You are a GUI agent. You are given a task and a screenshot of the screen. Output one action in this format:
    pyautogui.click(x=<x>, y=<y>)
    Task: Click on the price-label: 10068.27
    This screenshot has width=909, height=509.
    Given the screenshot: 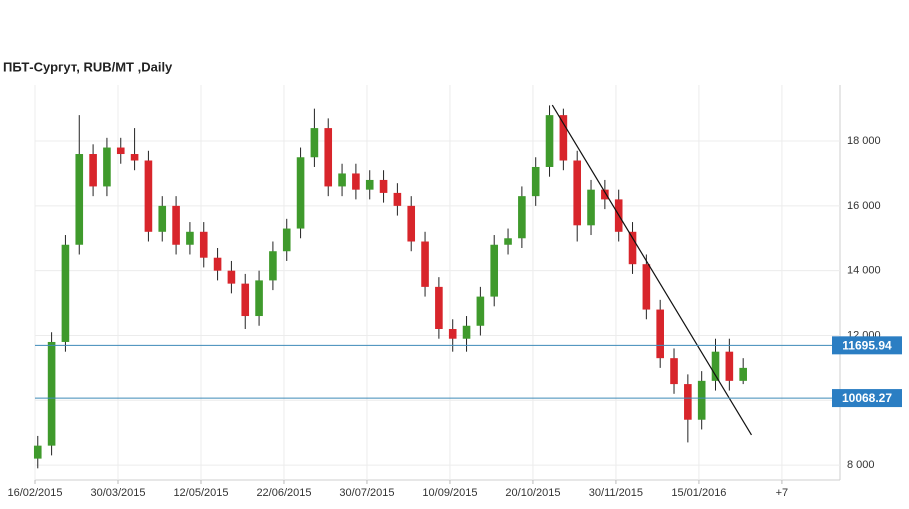 What is the action you would take?
    pyautogui.click(x=867, y=398)
    